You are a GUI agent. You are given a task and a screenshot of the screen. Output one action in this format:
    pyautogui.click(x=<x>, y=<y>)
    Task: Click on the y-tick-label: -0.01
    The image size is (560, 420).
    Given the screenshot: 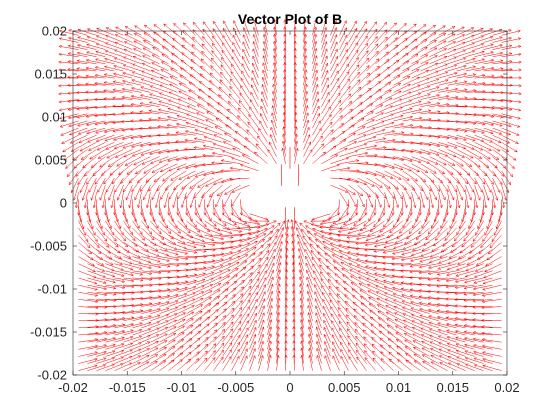 What is the action you would take?
    pyautogui.click(x=52, y=289)
    